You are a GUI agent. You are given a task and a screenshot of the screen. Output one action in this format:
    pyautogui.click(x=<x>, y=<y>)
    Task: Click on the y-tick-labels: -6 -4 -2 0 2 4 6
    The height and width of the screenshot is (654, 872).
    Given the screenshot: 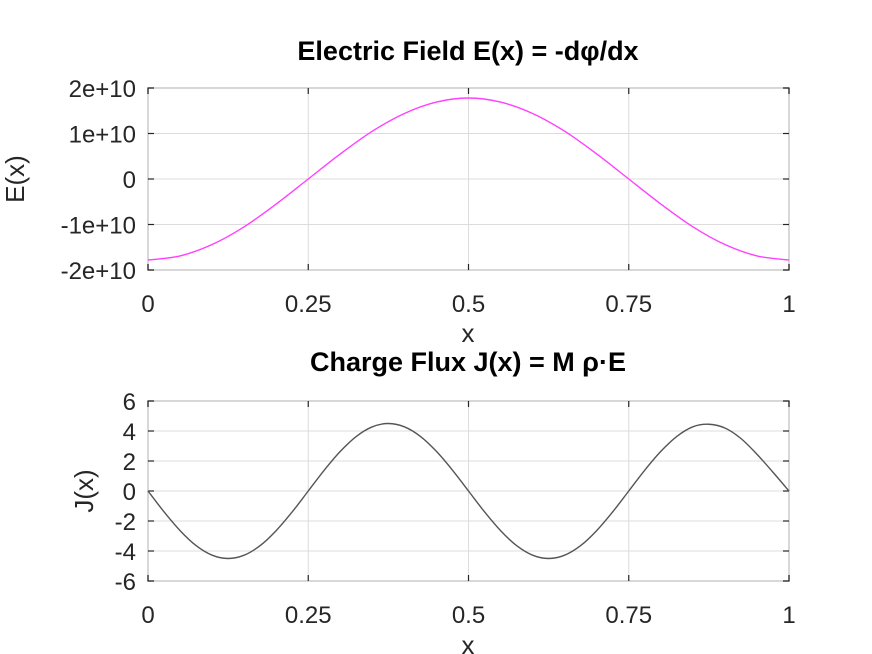 What is the action you would take?
    pyautogui.click(x=125, y=492)
    